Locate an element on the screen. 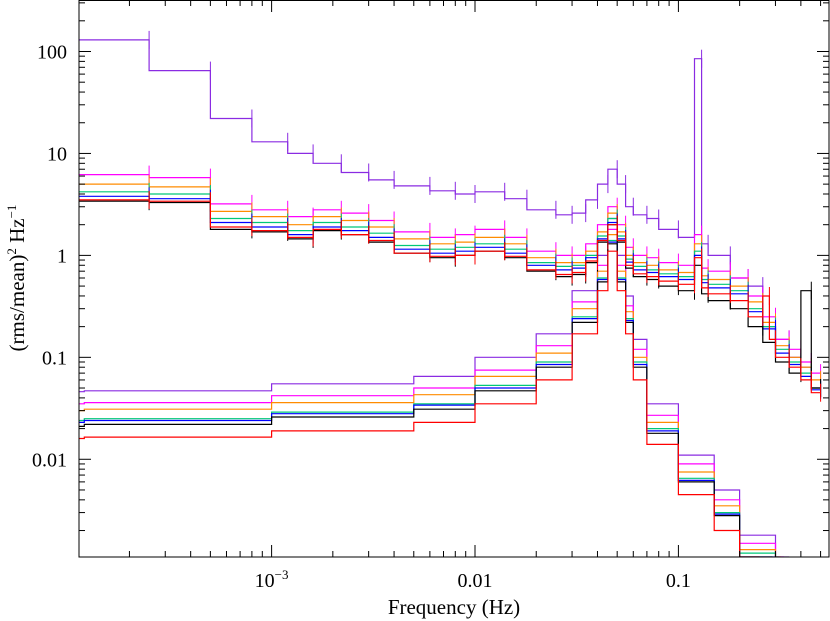 This screenshot has height=621, width=830. x-tick-label: 0.1 is located at coordinates (678, 581).